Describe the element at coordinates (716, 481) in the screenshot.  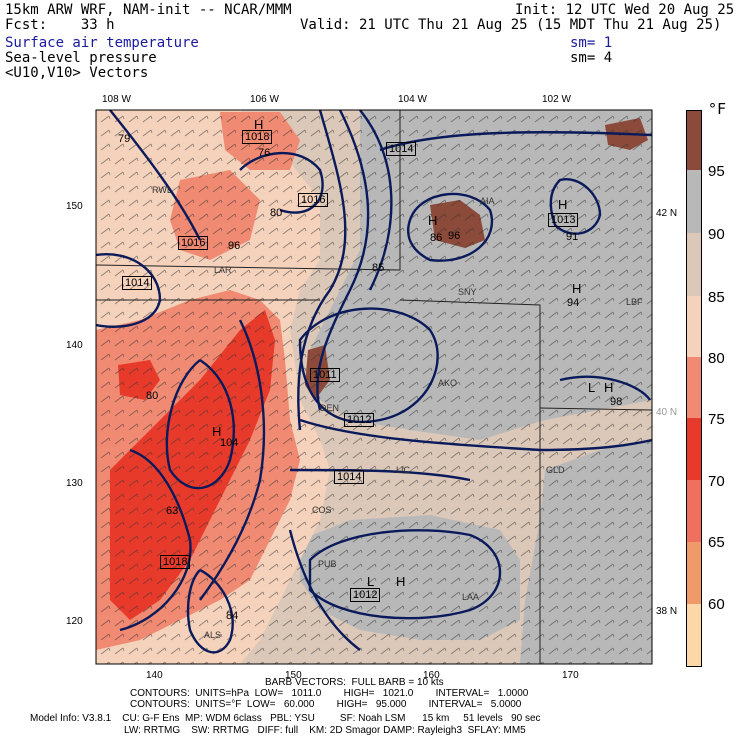
I see `colorbar-label: 70` at that location.